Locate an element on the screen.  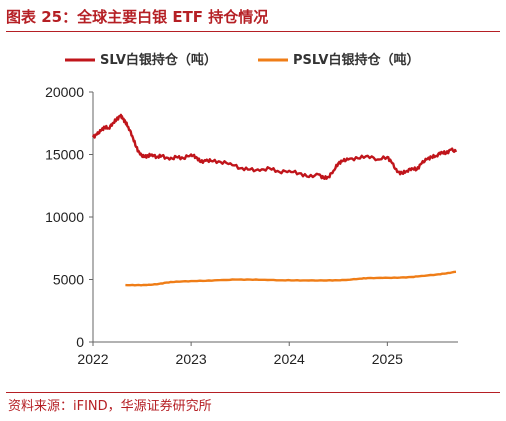
x-tick-label: 2022 is located at coordinates (92, 359).